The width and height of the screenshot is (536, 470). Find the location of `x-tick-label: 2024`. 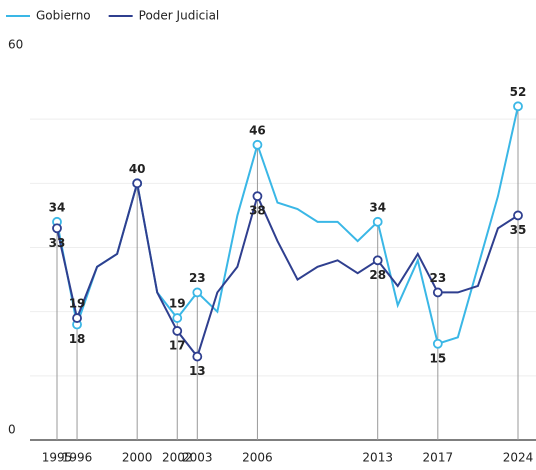

x-tick-label: 2024 is located at coordinates (518, 458).